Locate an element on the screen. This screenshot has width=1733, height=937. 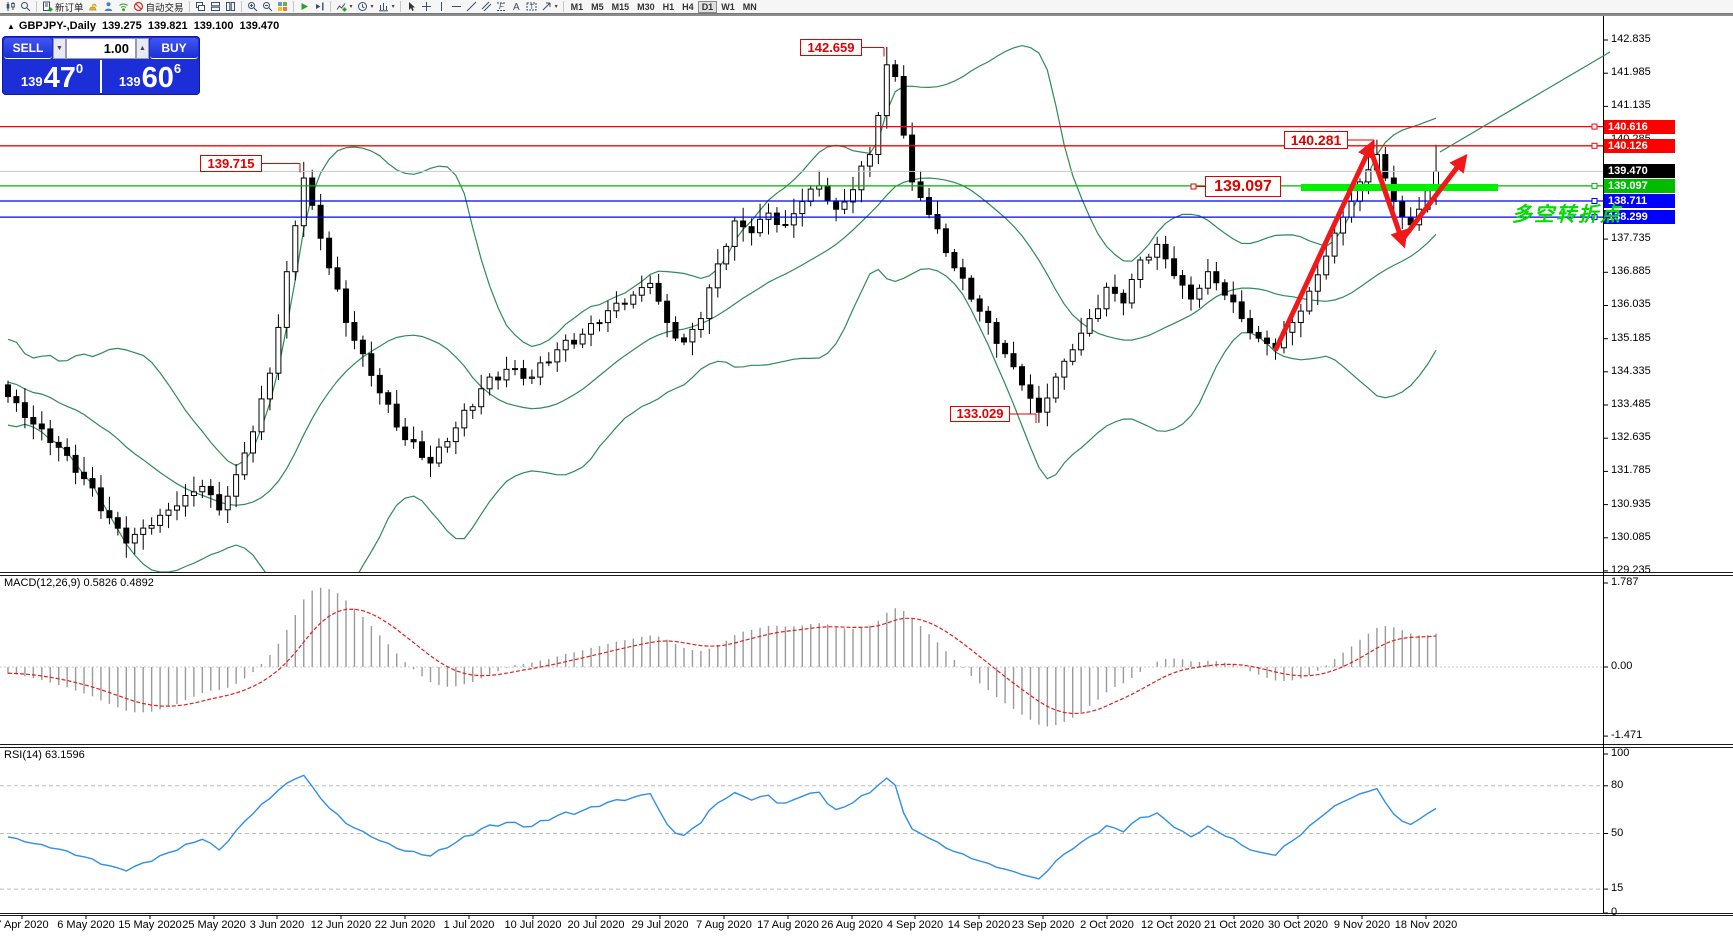
price-annotation-label: 142.659 is located at coordinates (831, 47).